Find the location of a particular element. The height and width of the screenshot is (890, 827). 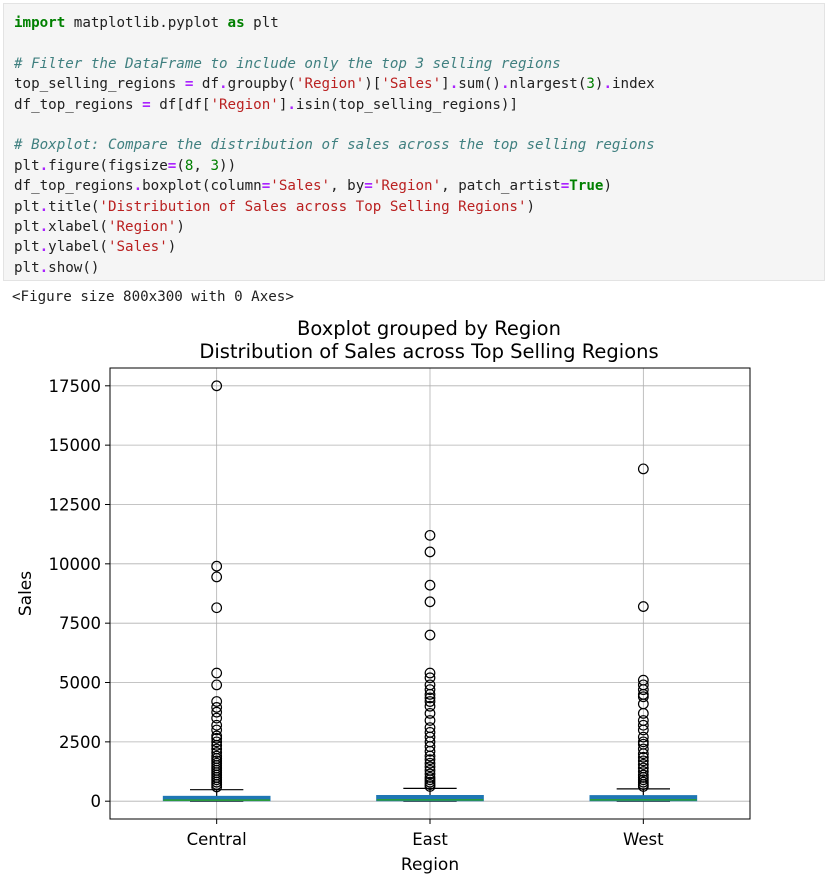

code-token: , is located at coordinates (202, 165).